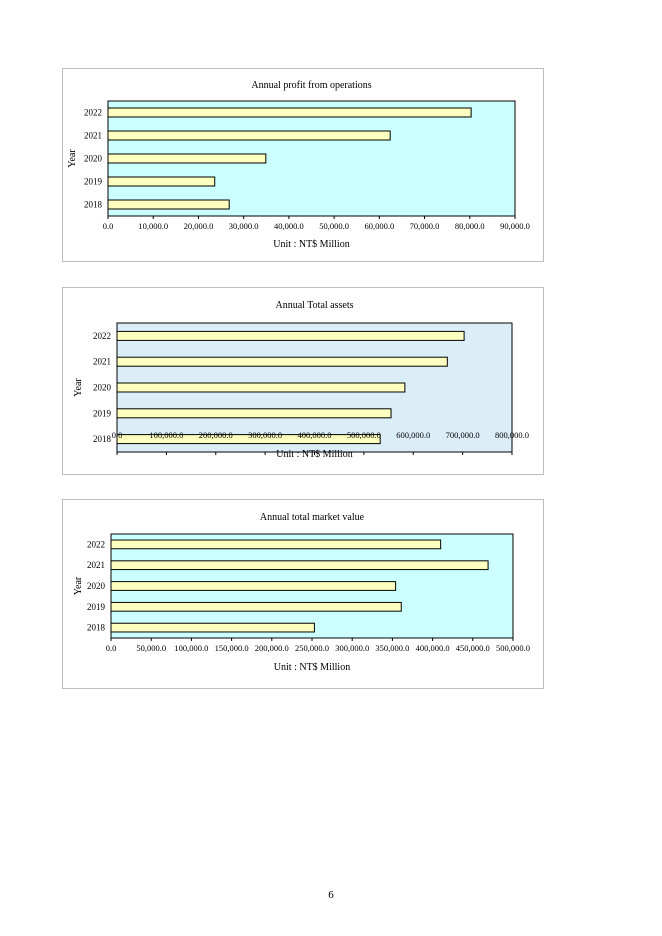 This screenshot has height=936, width=662. I want to click on x-tick-label: 150,000.0, so click(232, 648).